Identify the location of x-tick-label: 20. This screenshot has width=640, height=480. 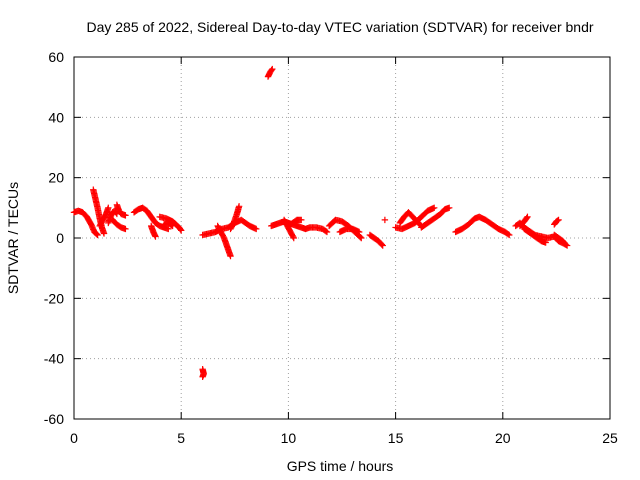
(503, 438).